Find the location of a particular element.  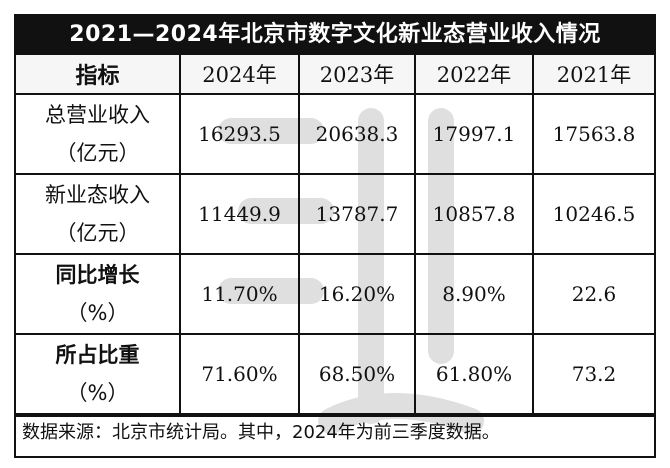

table-cell: 68.50% is located at coordinates (357, 374).